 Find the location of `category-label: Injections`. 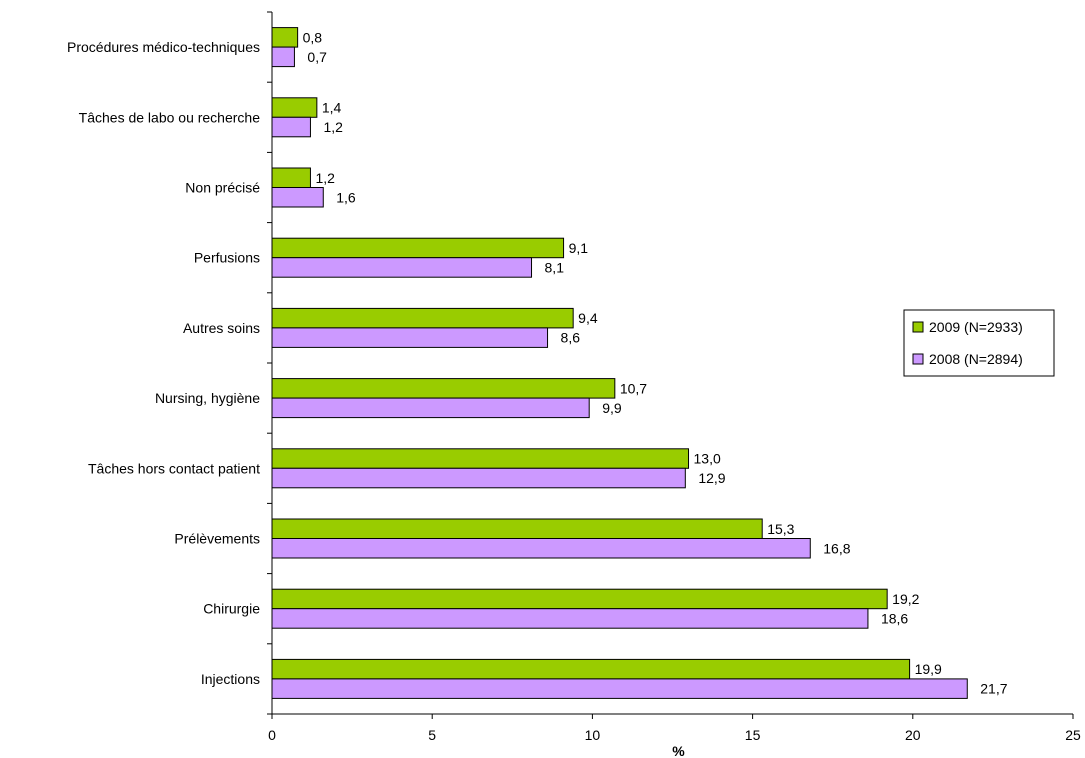

category-label: Injections is located at coordinates (230, 679).